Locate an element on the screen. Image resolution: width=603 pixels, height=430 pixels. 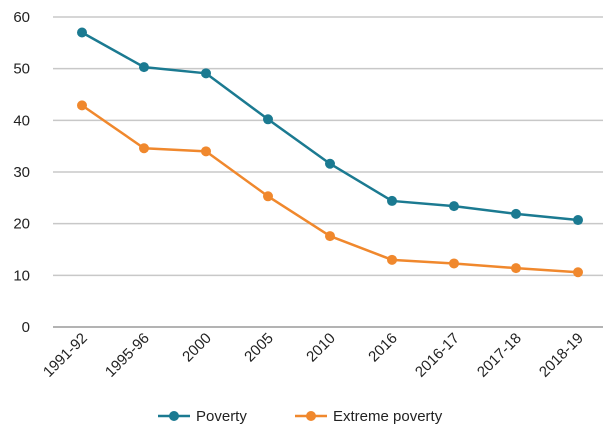
y-axis-ticks: 0 10 20 30 40 50 60 is located at coordinates (21, 172).